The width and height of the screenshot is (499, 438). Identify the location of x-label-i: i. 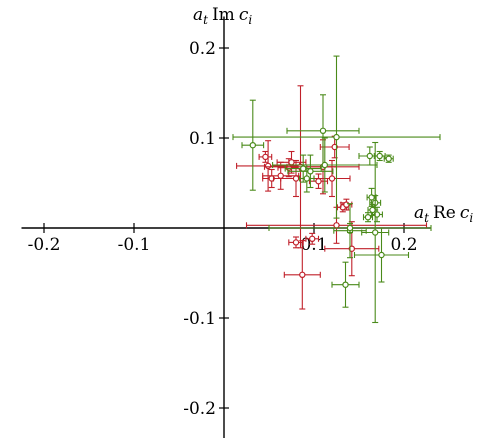
(471, 218).